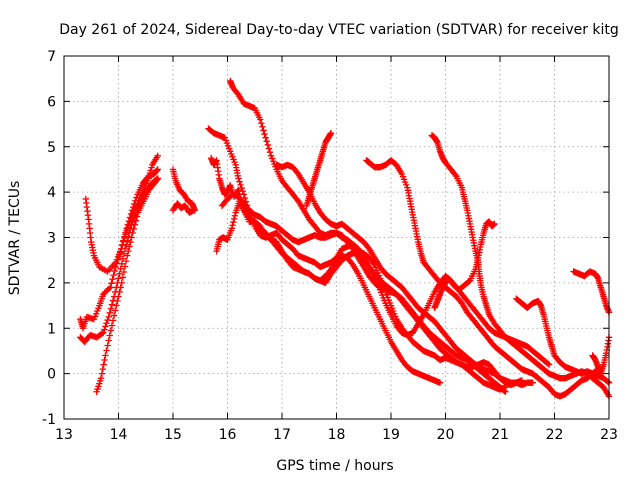 This screenshot has width=640, height=480. I want to click on y-tick-label: 0, so click(51, 375).